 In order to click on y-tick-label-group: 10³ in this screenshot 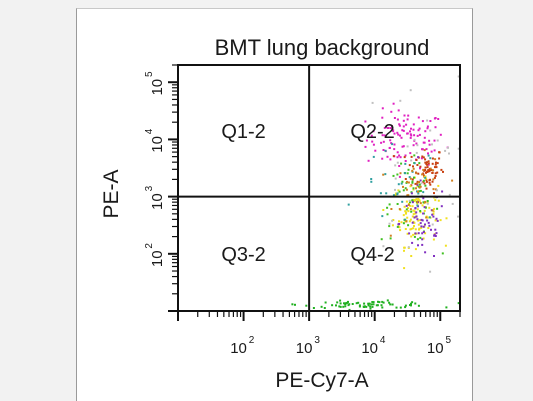, I will do `click(155, 197)`.